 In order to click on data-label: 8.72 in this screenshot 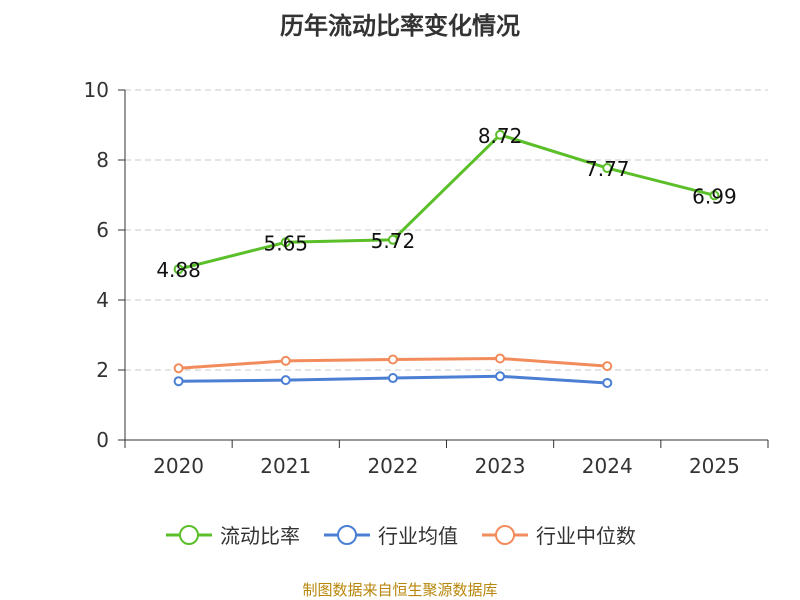, I will do `click(500, 136)`.